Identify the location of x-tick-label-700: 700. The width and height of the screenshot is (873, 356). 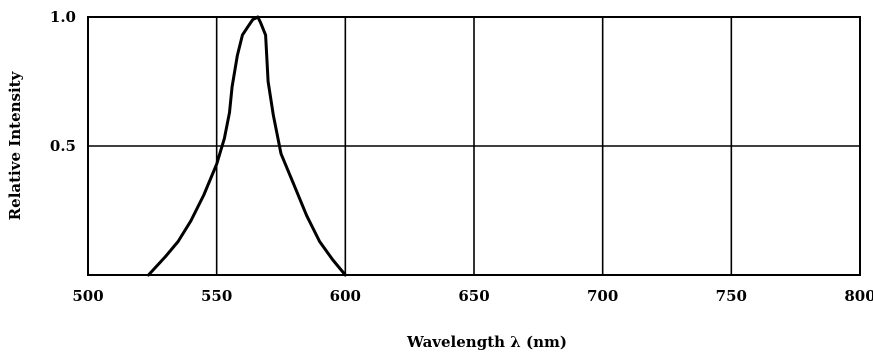
(602, 296).